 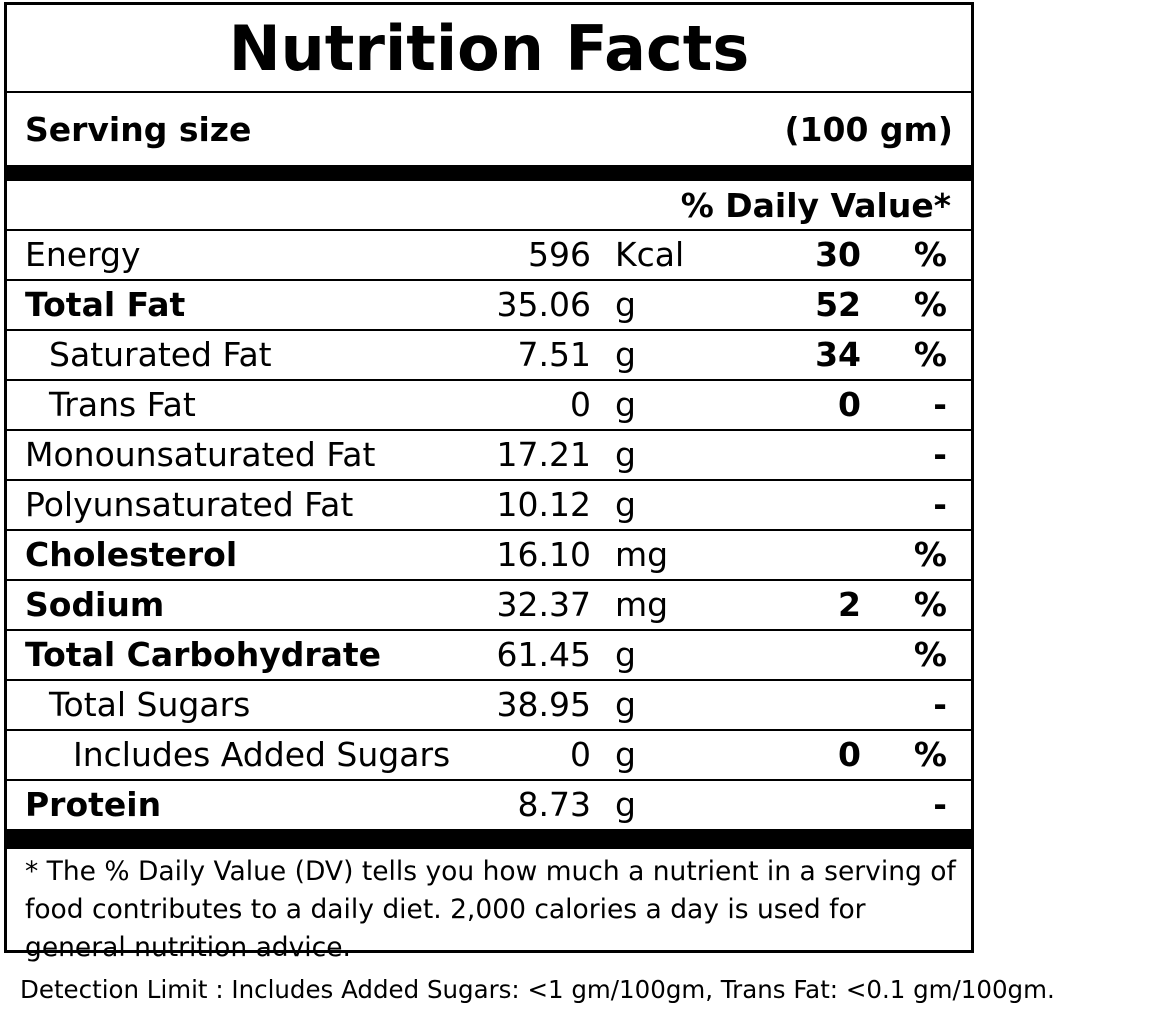 I want to click on nutrient-amount: 8.73, so click(x=554, y=804).